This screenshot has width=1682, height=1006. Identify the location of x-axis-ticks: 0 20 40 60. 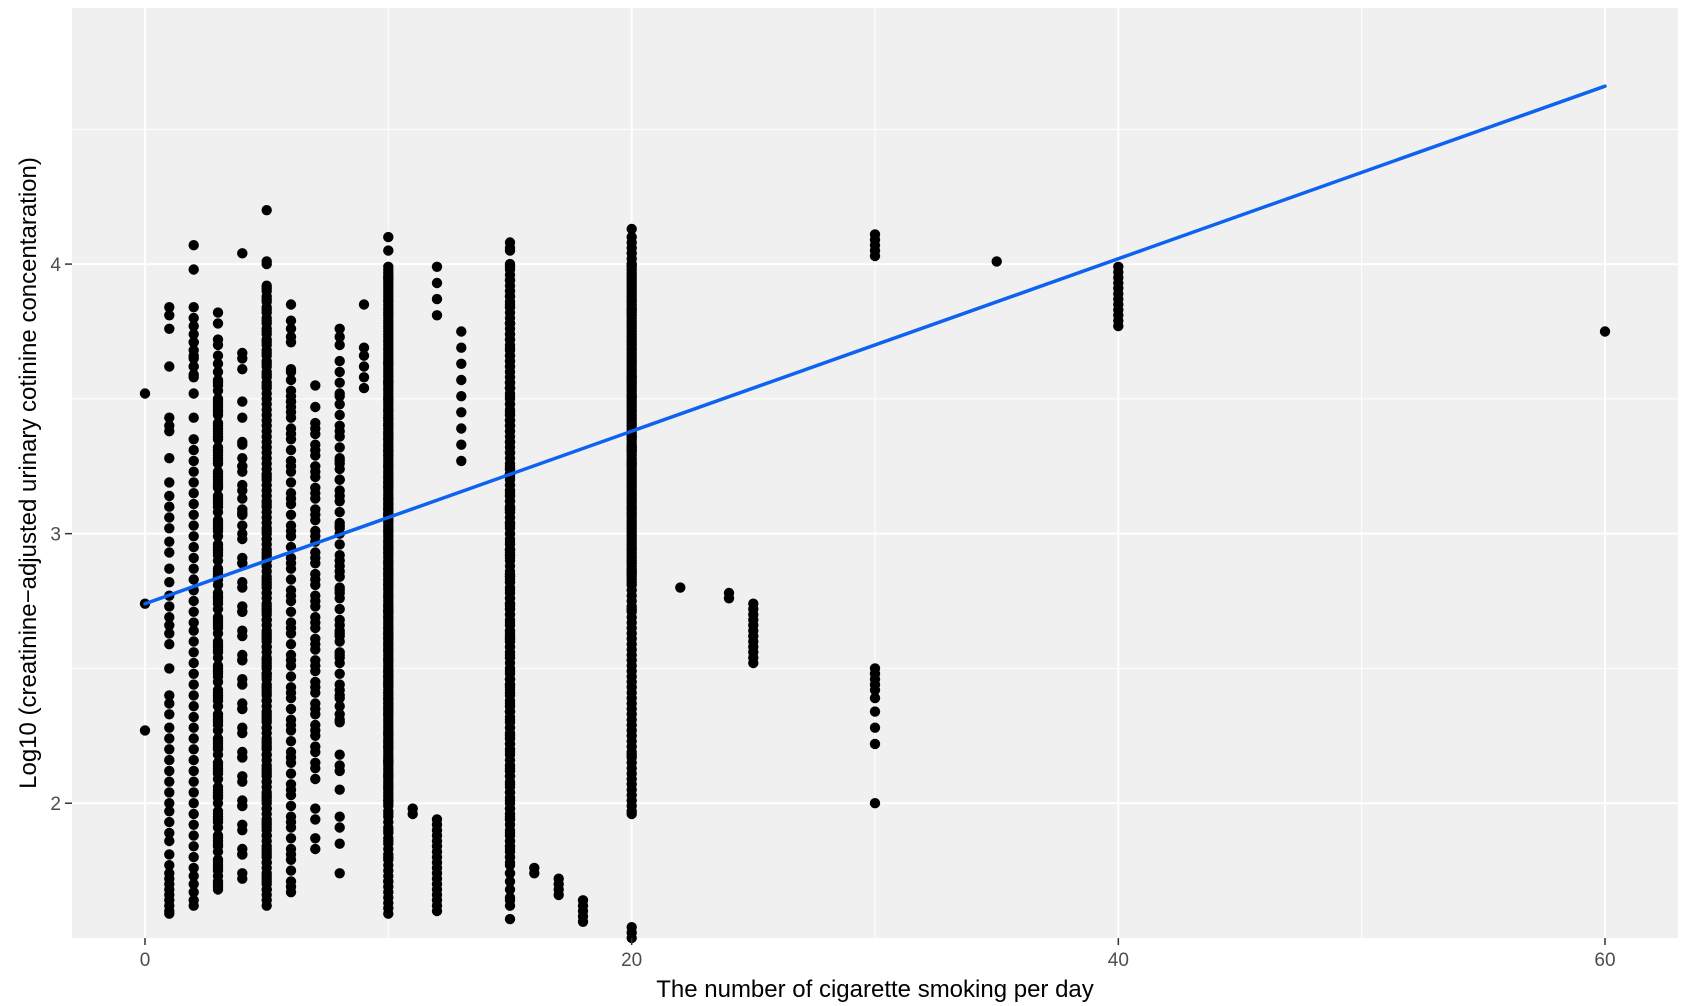
(878, 954).